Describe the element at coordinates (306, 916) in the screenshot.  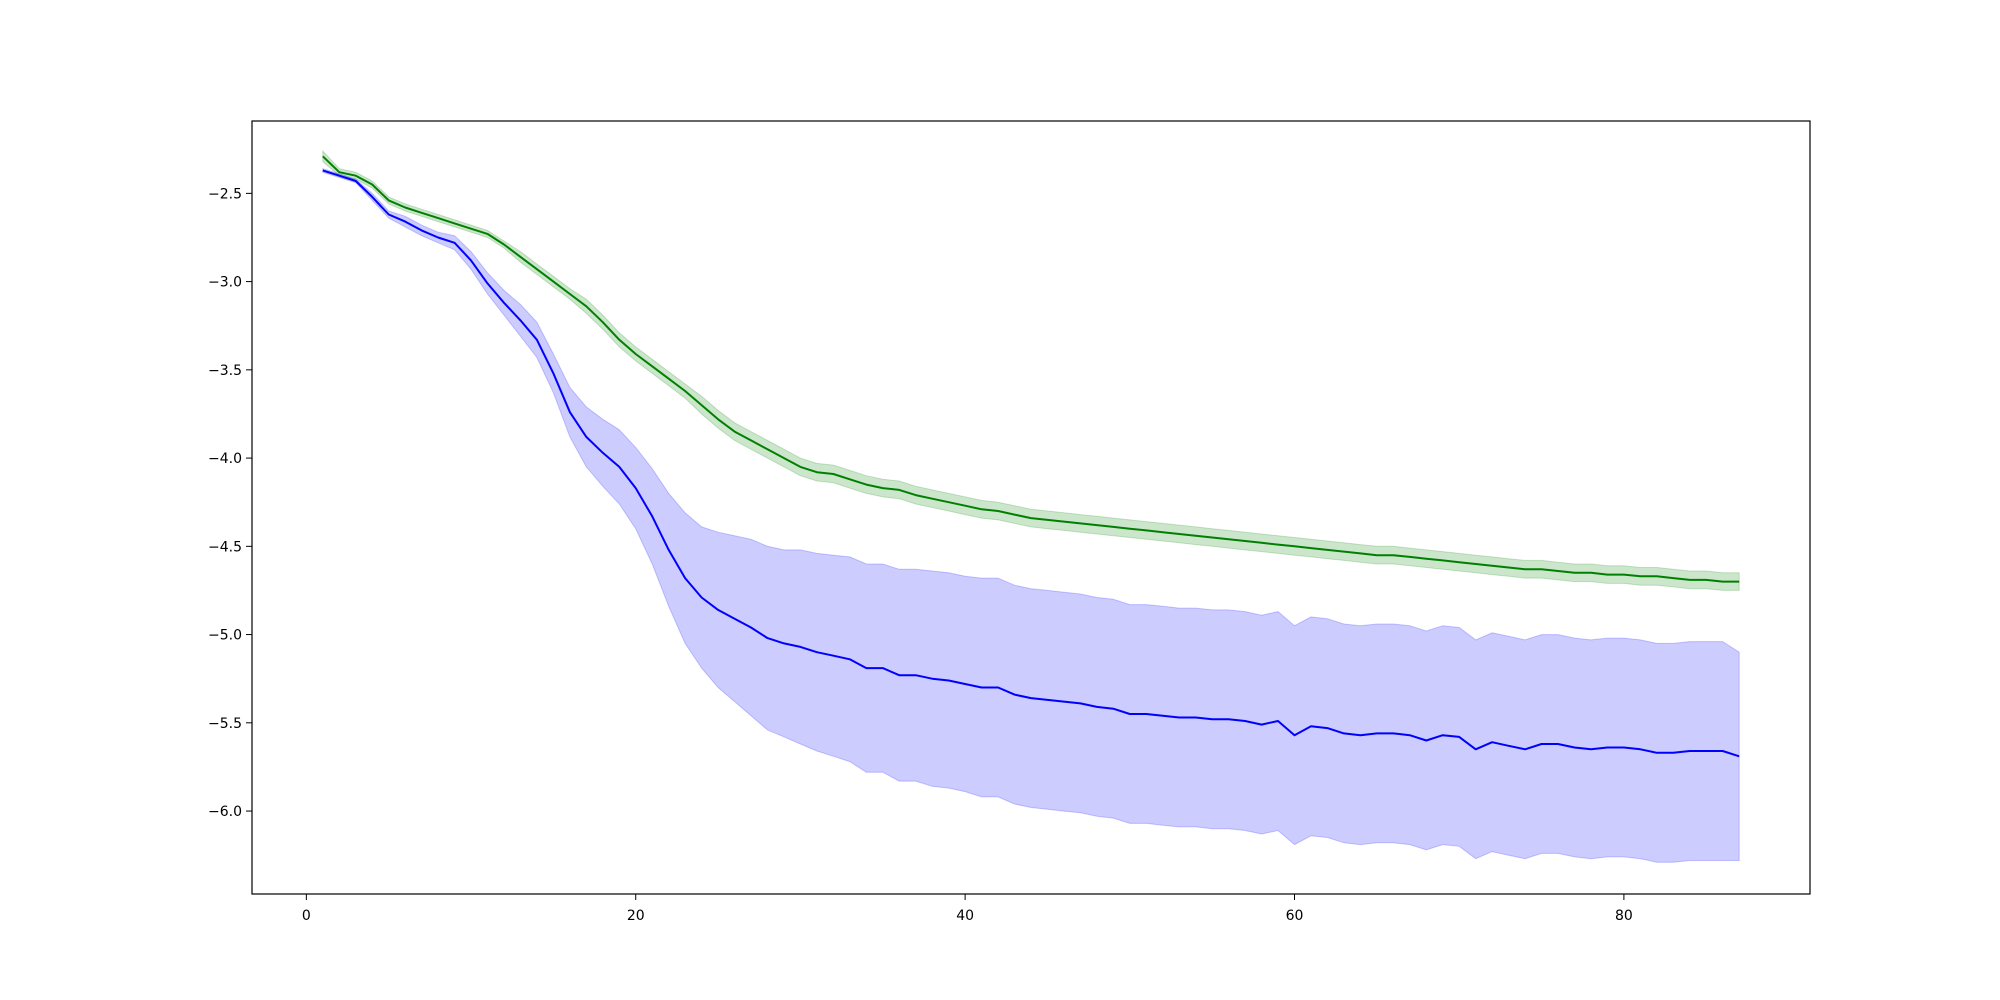
I see `x-tick-label: 0` at that location.